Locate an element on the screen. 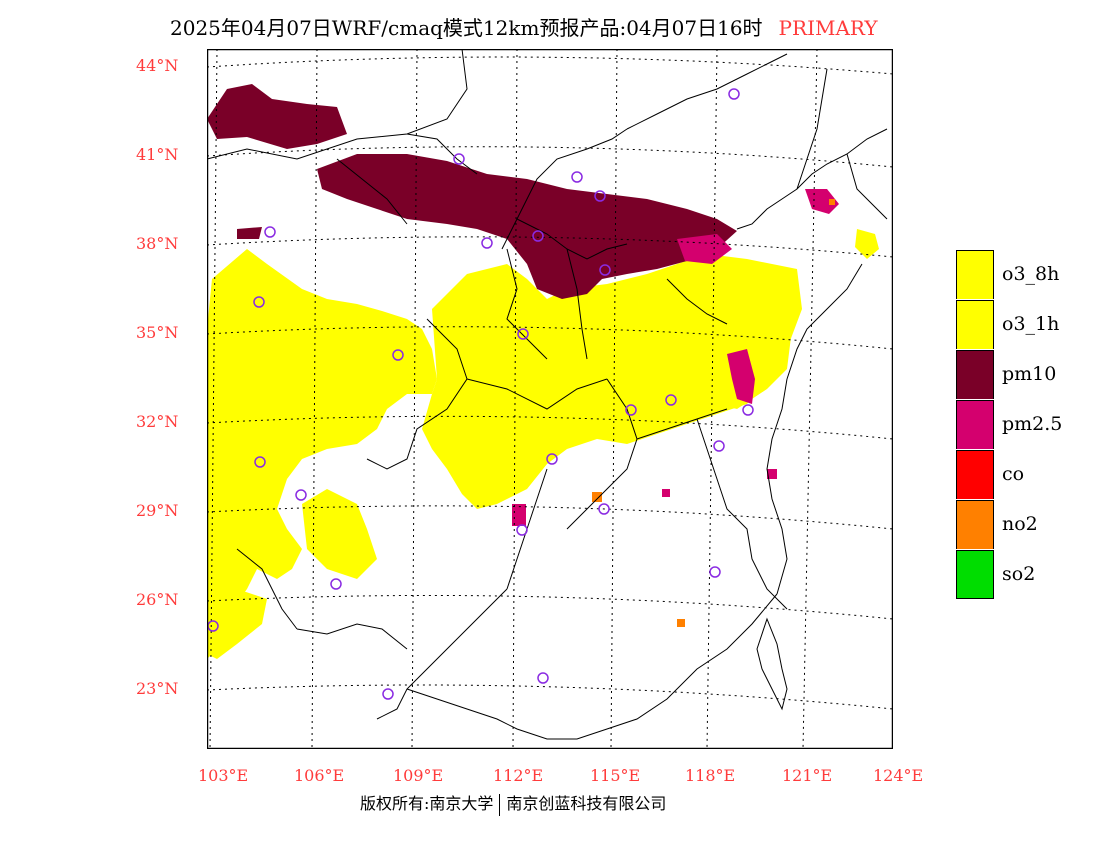 The image size is (1100, 850). footer-copyright: 版权所有:南京大学 is located at coordinates (427, 803).